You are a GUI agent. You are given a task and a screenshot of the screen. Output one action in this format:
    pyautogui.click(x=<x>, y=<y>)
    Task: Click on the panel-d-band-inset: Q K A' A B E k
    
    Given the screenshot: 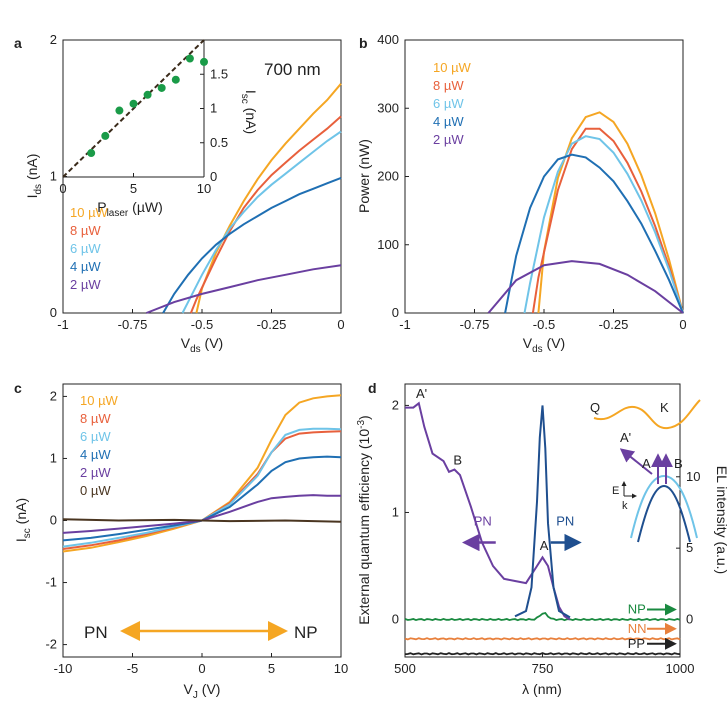 What is the action you would take?
    pyautogui.click(x=645, y=471)
    